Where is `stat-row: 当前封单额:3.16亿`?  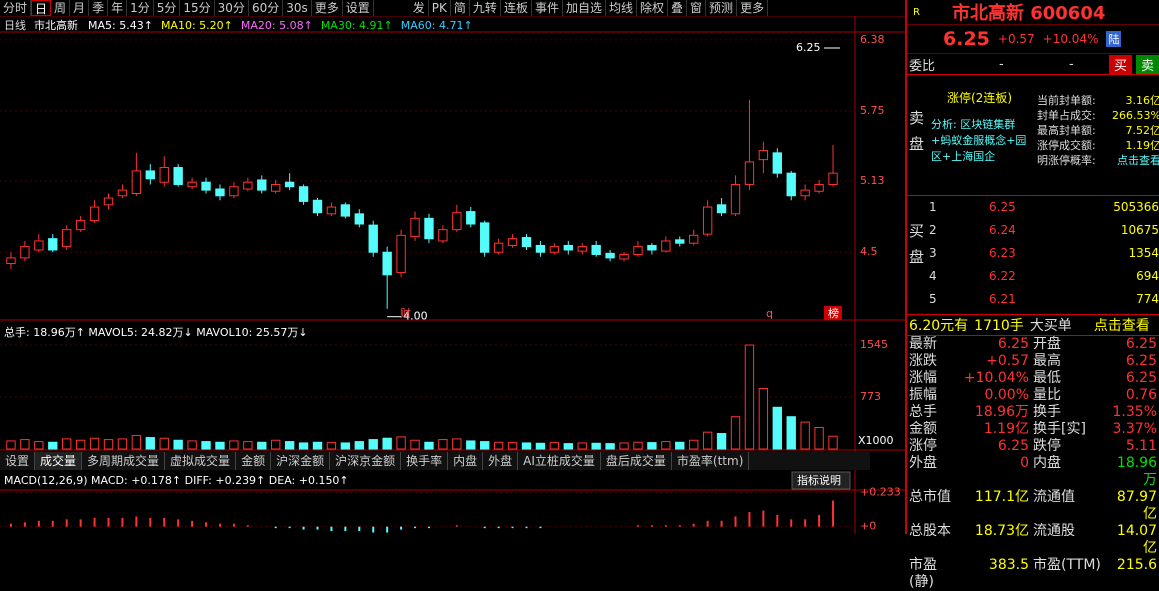
stat-row: 当前封单额:3.16亿 is located at coordinates (1098, 100).